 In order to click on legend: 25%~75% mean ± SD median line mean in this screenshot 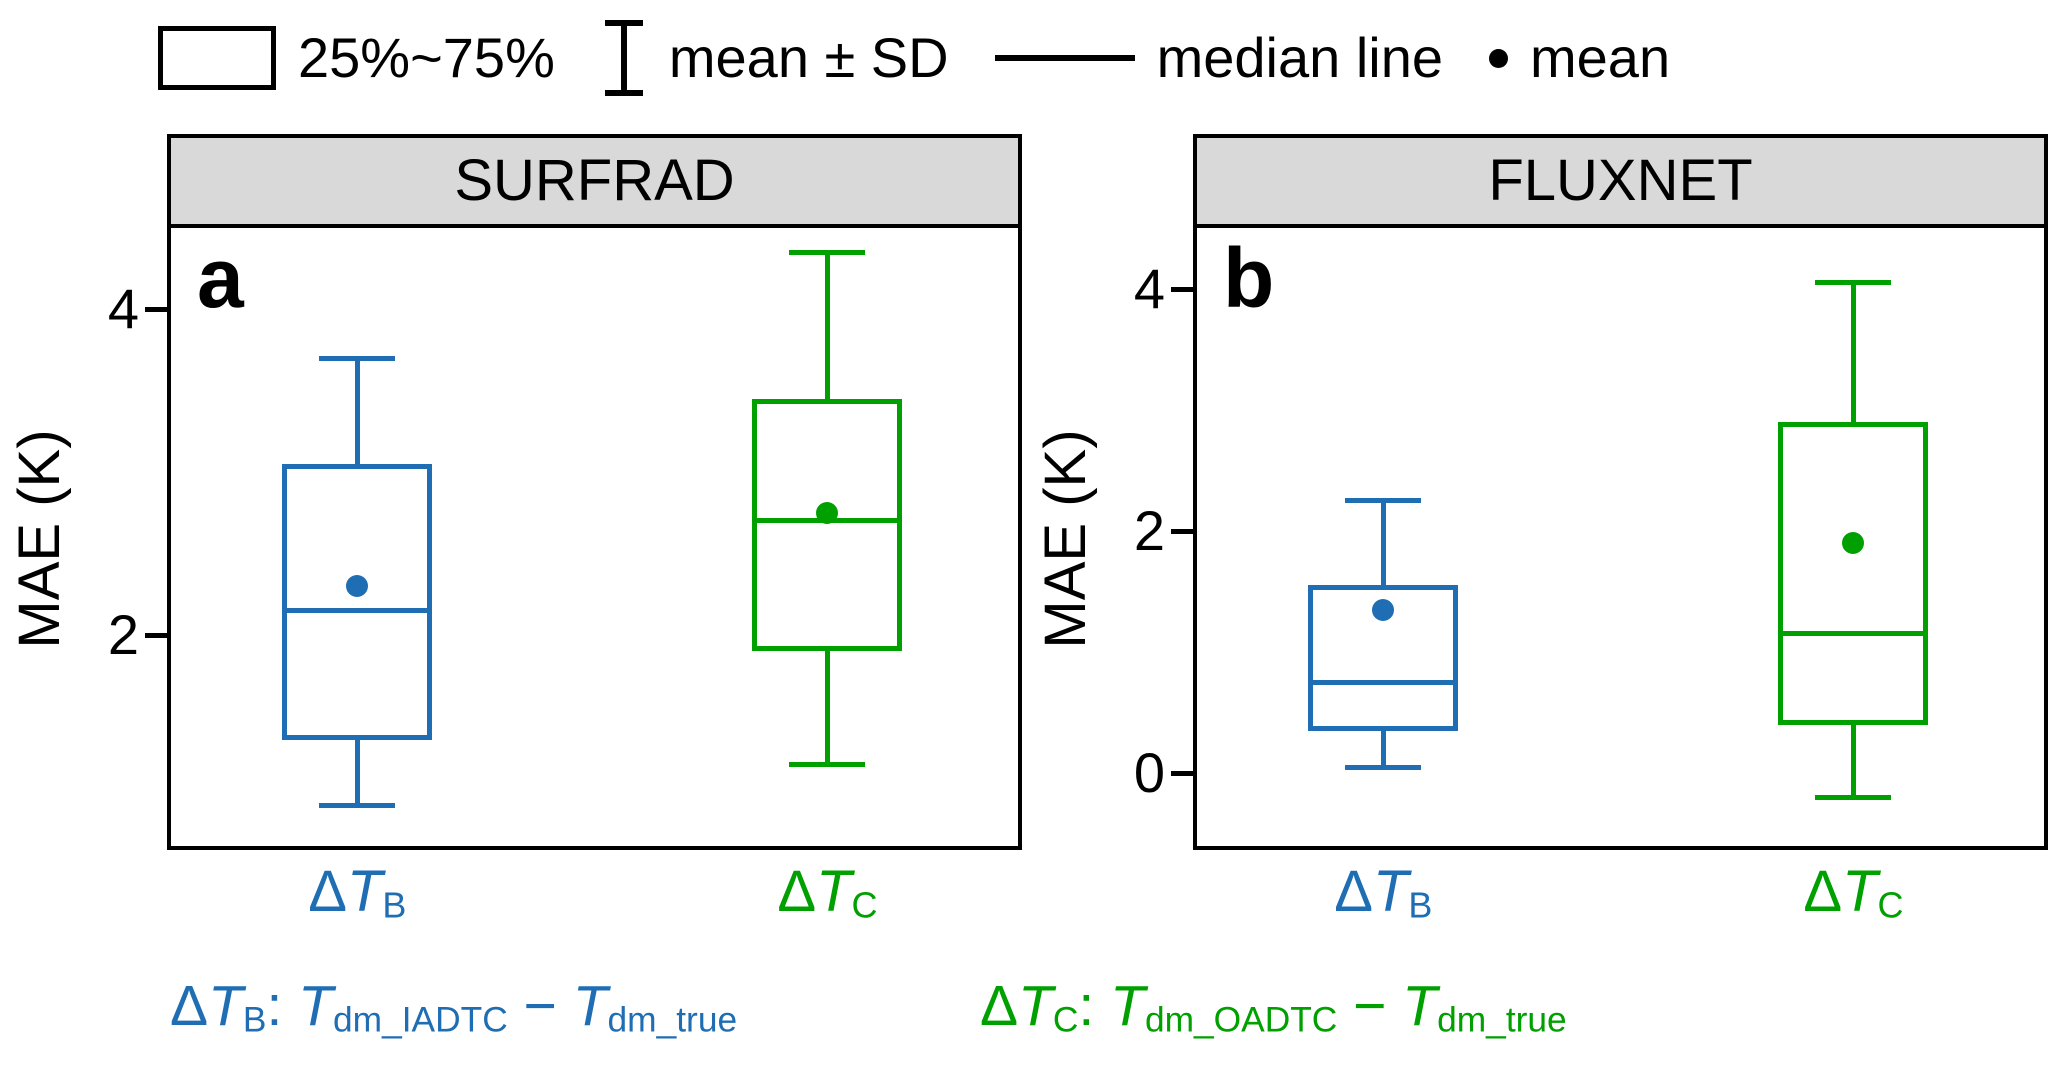, I will do `click(914, 58)`.